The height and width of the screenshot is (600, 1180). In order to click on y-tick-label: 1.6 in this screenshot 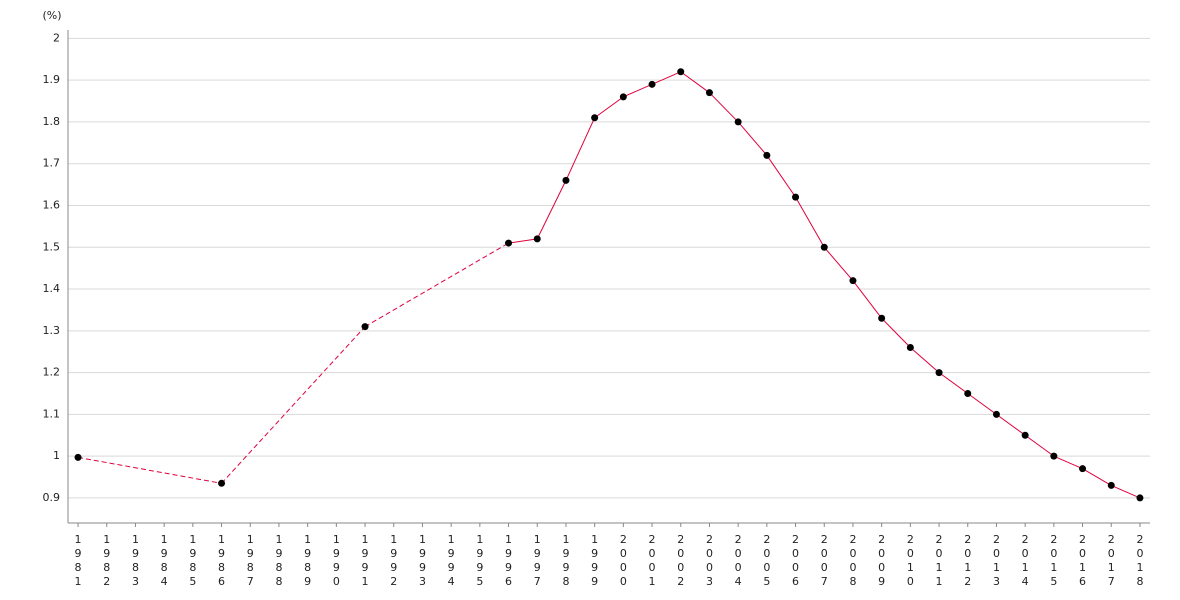, I will do `click(52, 204)`.